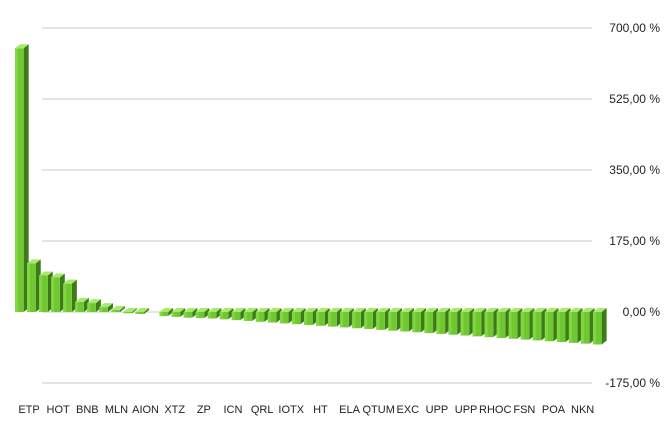  What do you see at coordinates (634, 241) in the screenshot?
I see `y-tick-label: 175,00 %` at bounding box center [634, 241].